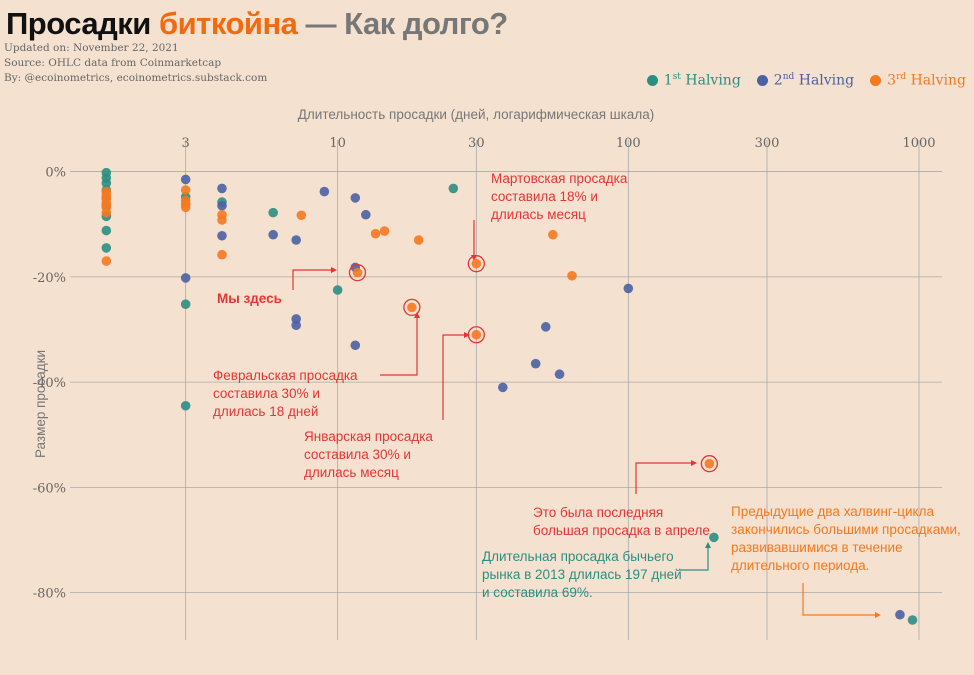  Describe the element at coordinates (628, 143) in the screenshot. I see `x-tick-label: 100` at that location.